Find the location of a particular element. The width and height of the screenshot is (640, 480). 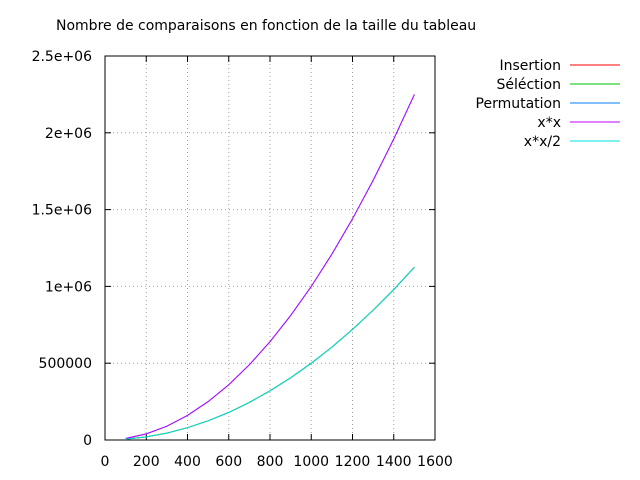

x-tick-label: 400 is located at coordinates (187, 462).